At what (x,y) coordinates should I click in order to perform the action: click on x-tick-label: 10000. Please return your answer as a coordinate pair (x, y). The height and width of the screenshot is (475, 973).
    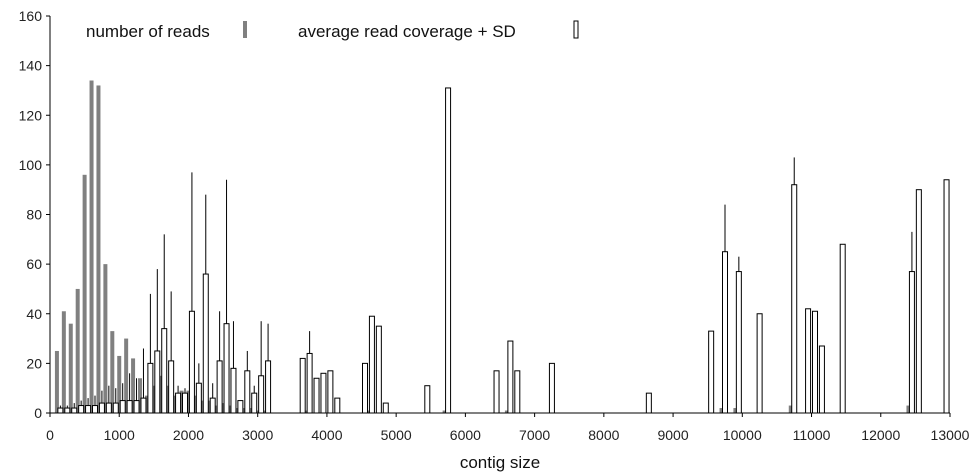
    Looking at the image, I should click on (742, 435).